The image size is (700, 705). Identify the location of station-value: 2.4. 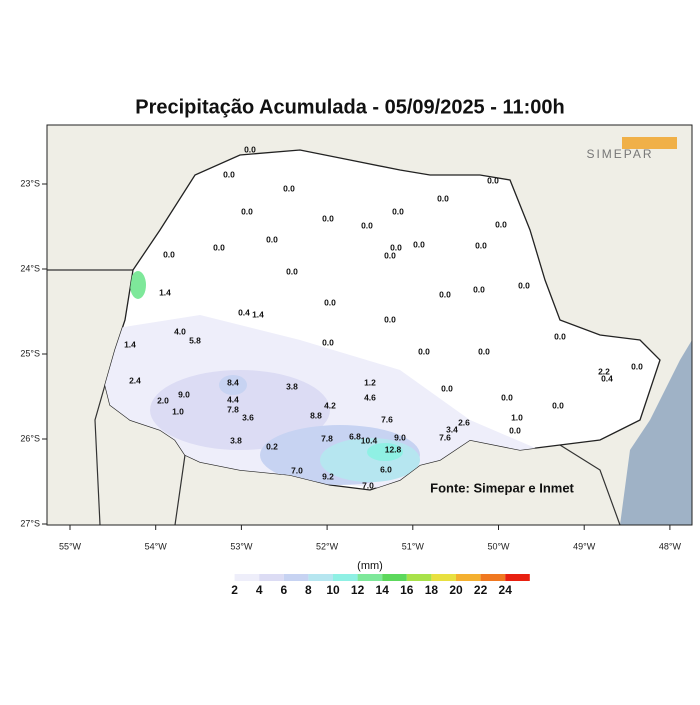
(135, 380).